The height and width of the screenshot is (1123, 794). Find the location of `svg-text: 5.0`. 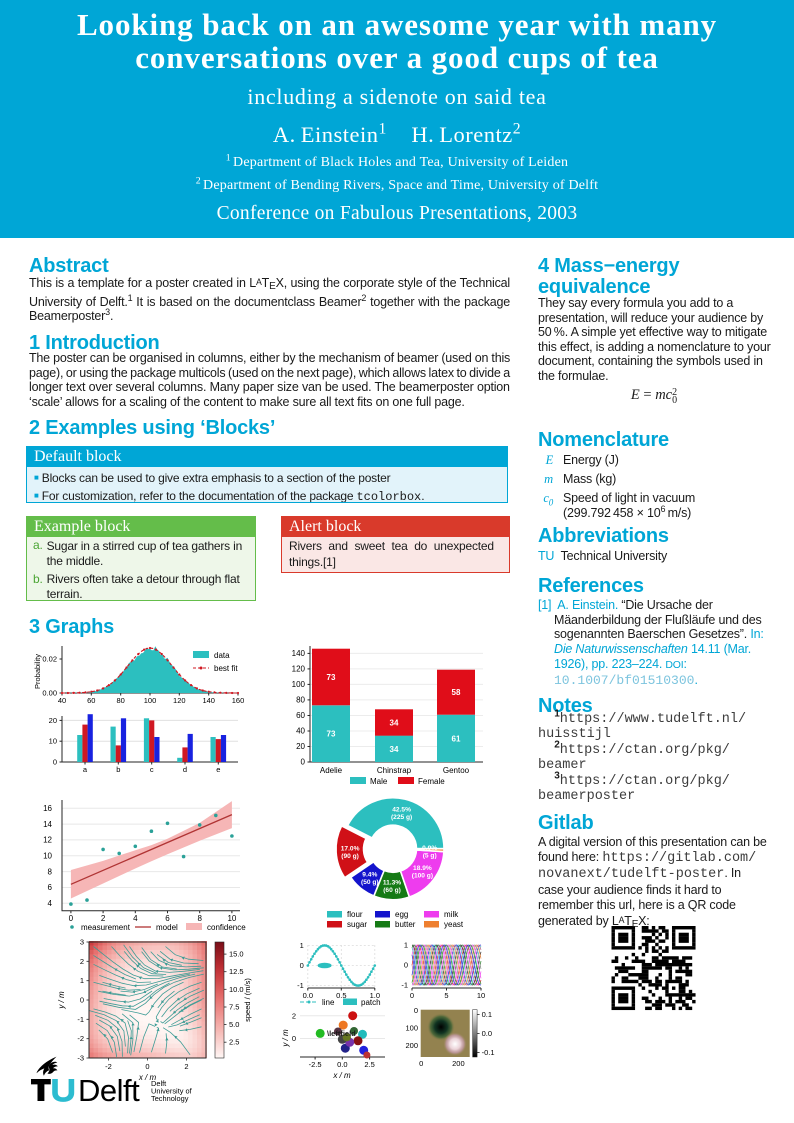

svg-text: 5.0 is located at coordinates (234, 1024).